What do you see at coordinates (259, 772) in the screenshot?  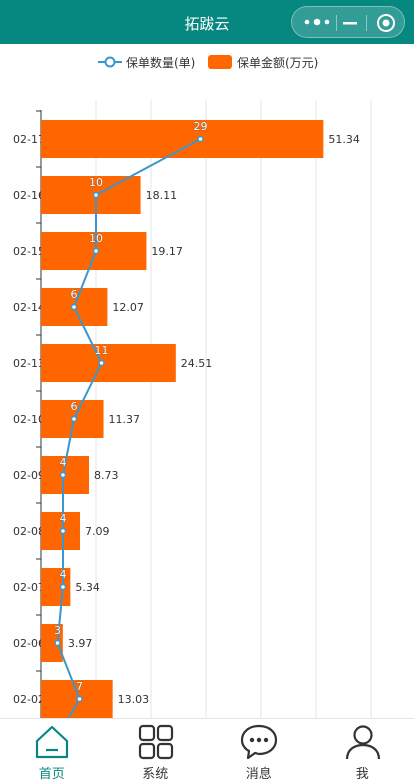 I see `tab-label: 消息` at bounding box center [259, 772].